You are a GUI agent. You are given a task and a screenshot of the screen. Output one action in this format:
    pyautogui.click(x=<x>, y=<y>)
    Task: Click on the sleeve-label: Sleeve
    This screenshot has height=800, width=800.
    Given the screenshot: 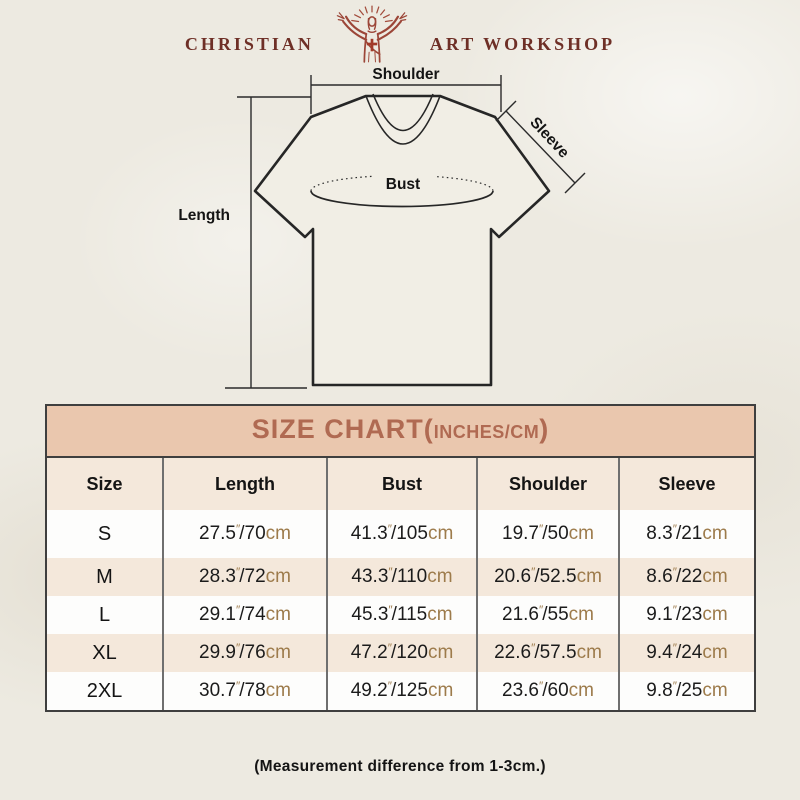 What is the action you would take?
    pyautogui.click(x=549, y=138)
    